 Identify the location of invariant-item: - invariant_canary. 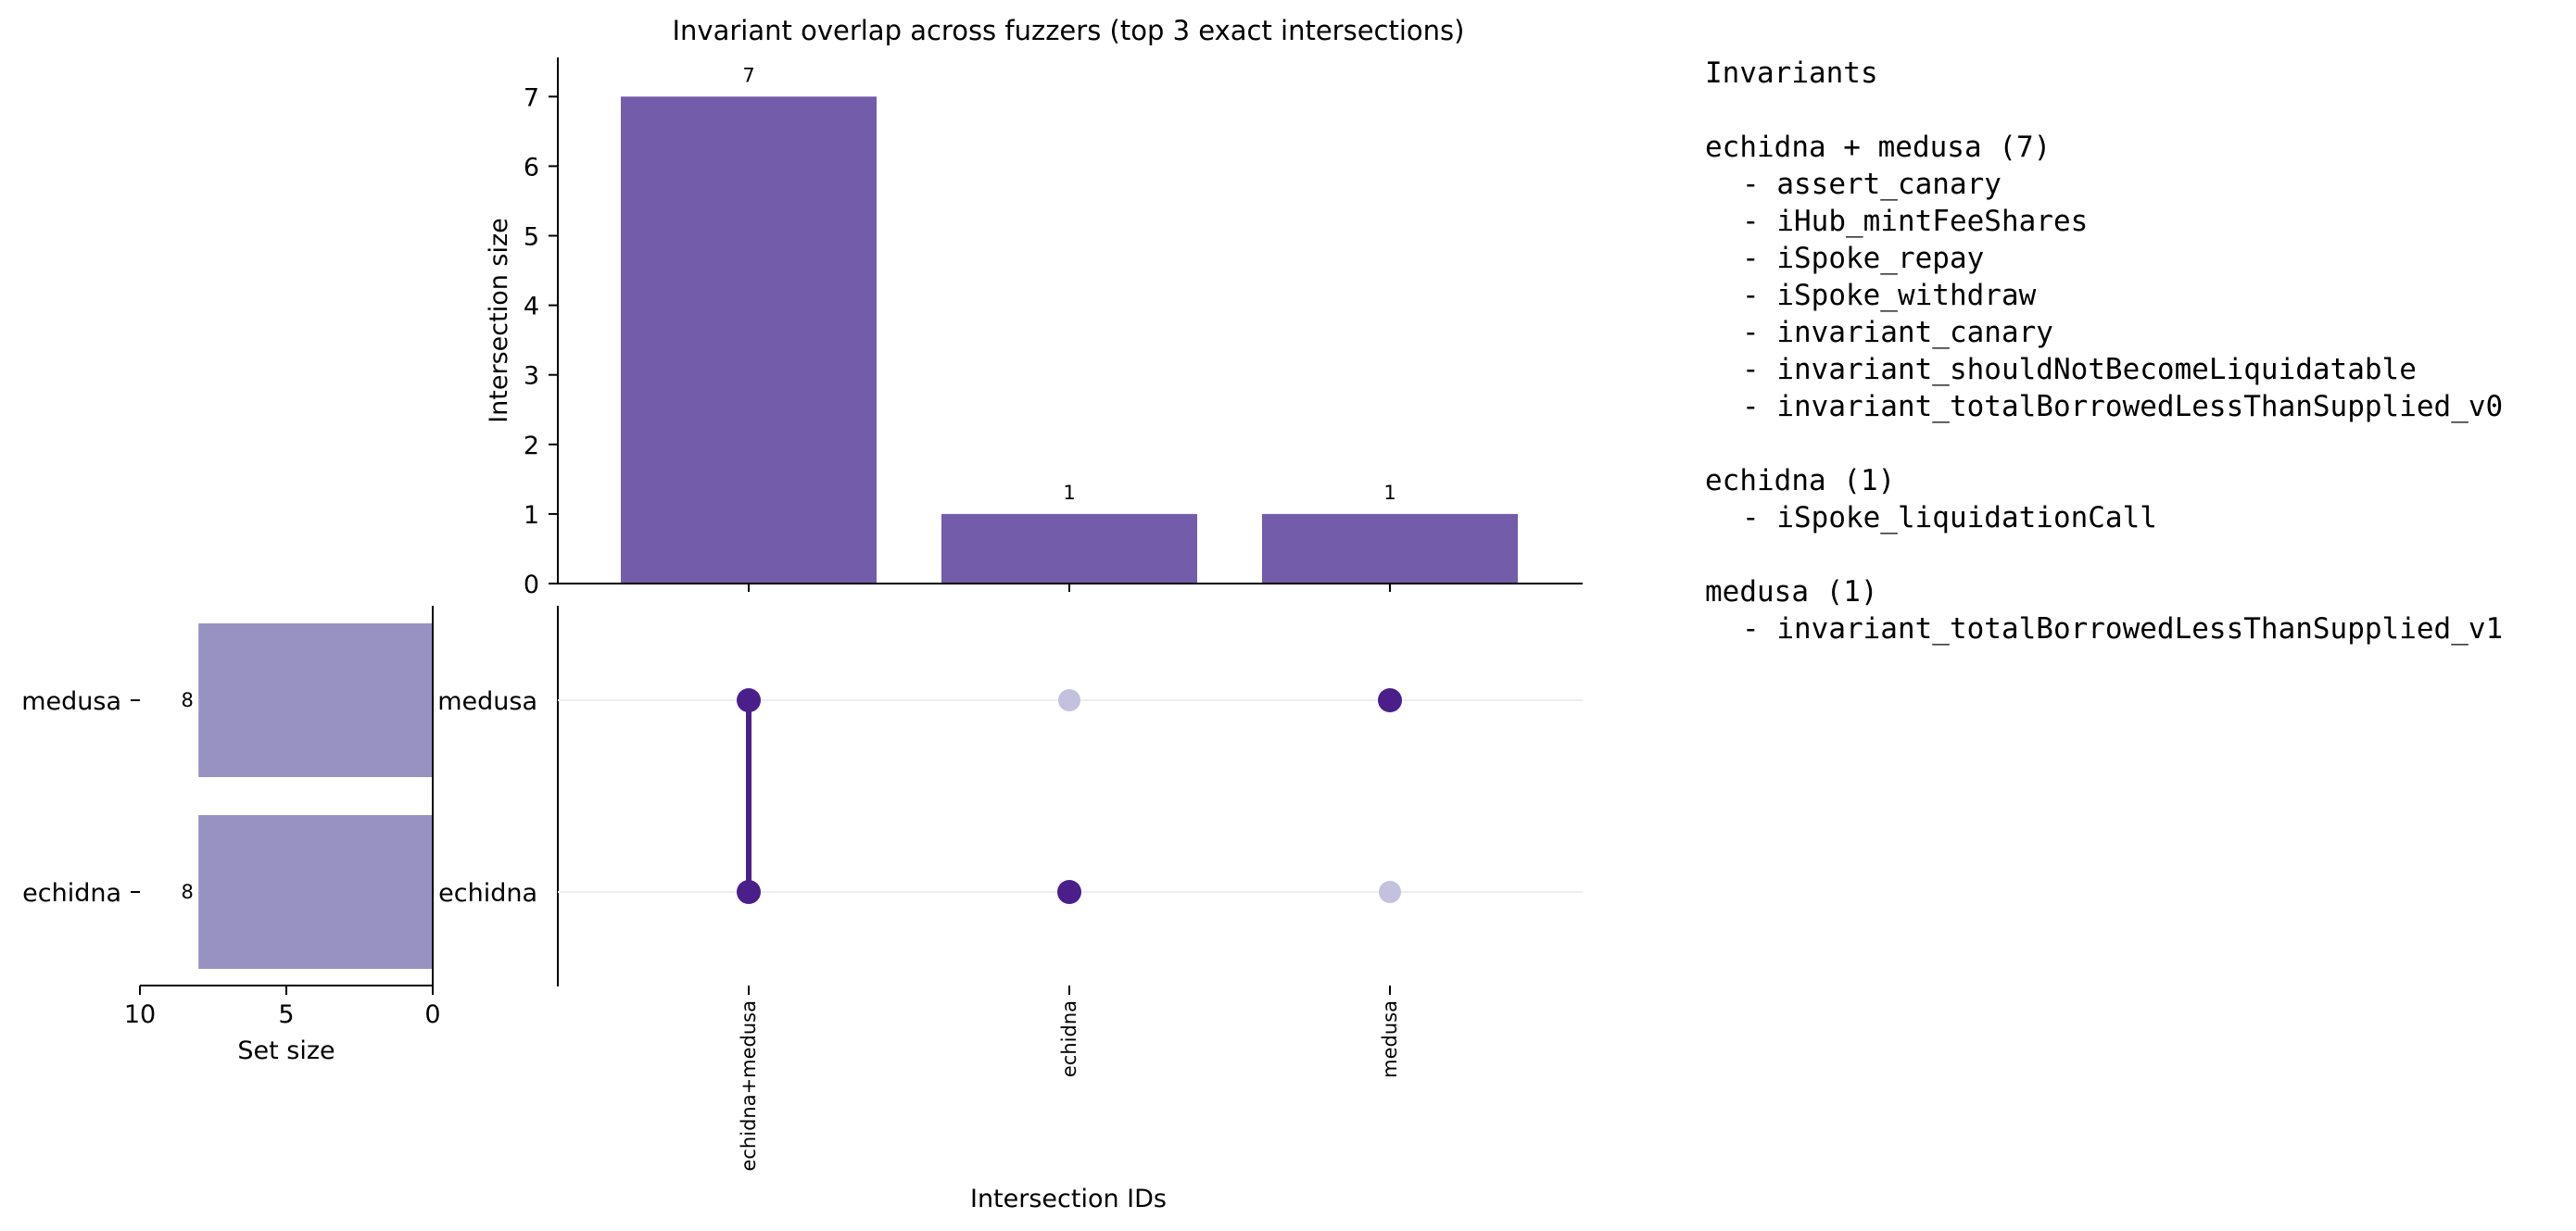
(1898, 332).